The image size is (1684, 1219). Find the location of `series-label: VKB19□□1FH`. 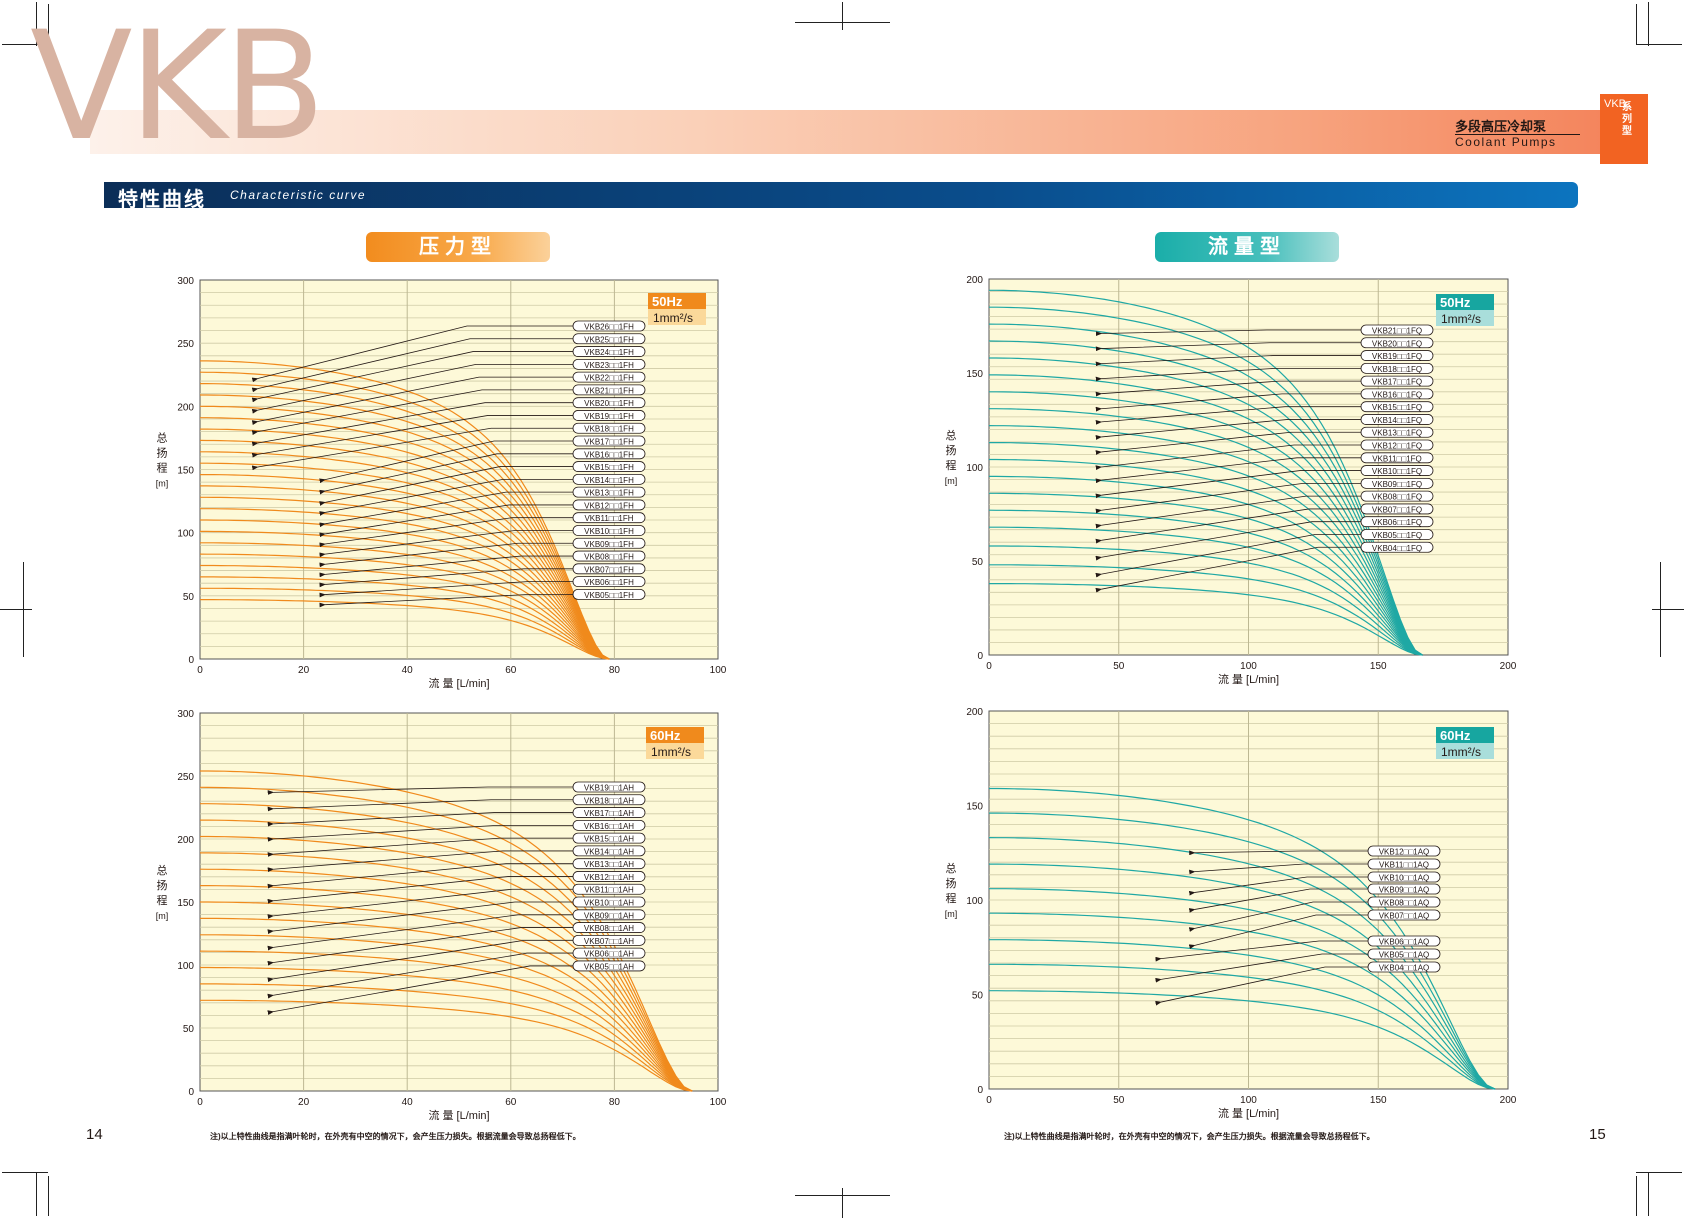

series-label: VKB19□□1FH is located at coordinates (609, 416).